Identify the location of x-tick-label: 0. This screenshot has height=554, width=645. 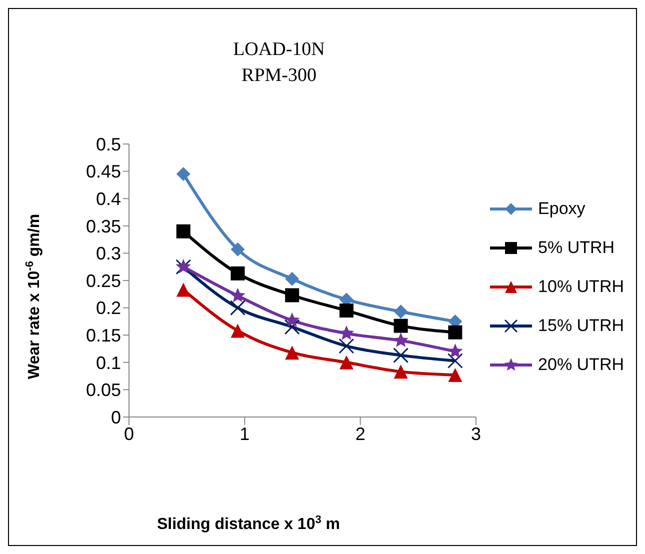
(129, 434).